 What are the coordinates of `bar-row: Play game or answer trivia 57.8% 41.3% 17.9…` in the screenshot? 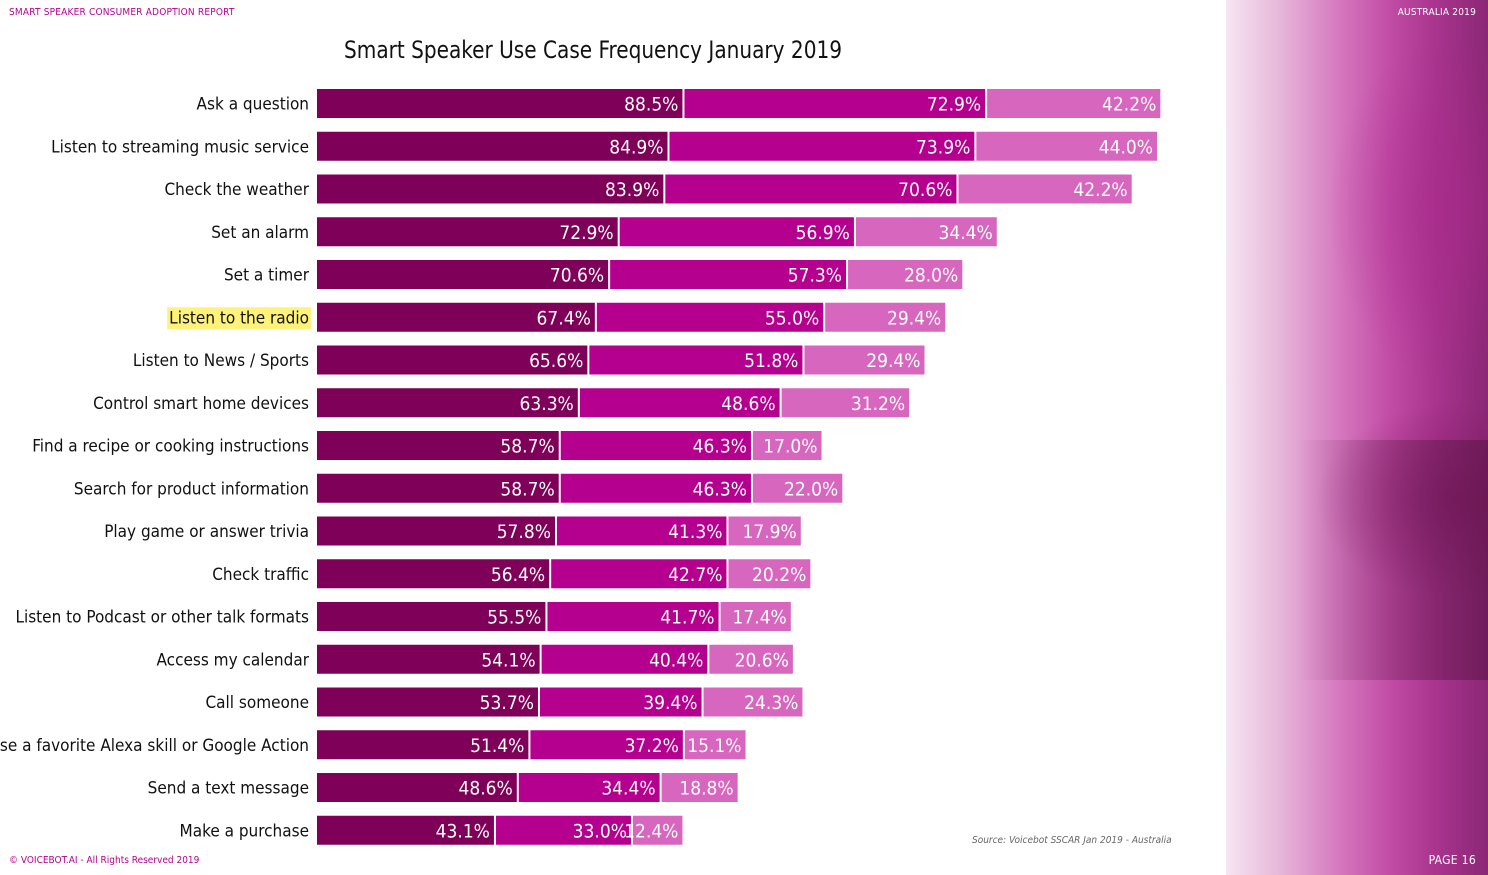 It's located at (452, 531).